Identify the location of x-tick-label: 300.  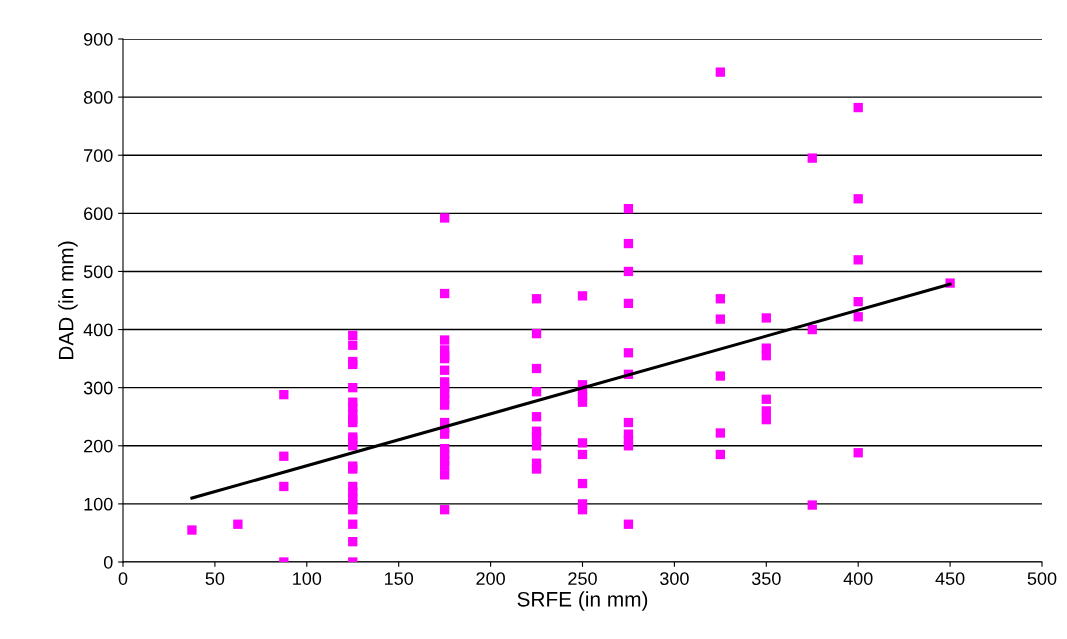
(674, 578).